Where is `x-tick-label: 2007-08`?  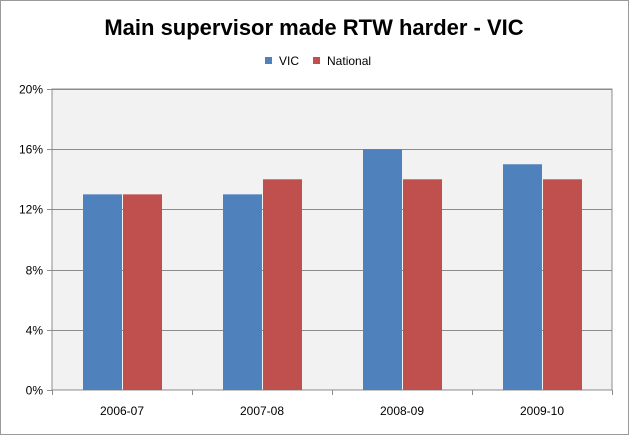
x-tick-label: 2007-08 is located at coordinates (262, 411).